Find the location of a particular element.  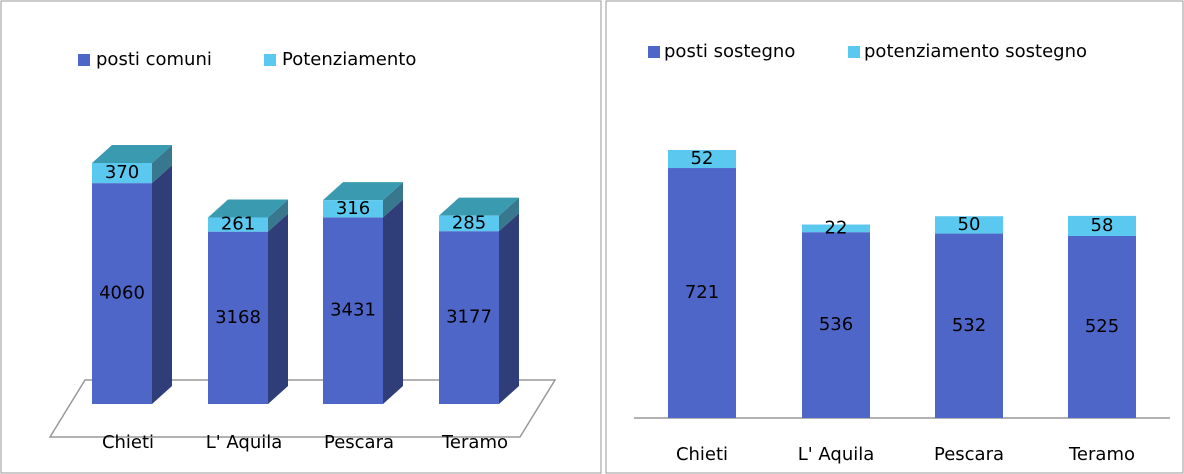

value-label: 721 is located at coordinates (702, 292).